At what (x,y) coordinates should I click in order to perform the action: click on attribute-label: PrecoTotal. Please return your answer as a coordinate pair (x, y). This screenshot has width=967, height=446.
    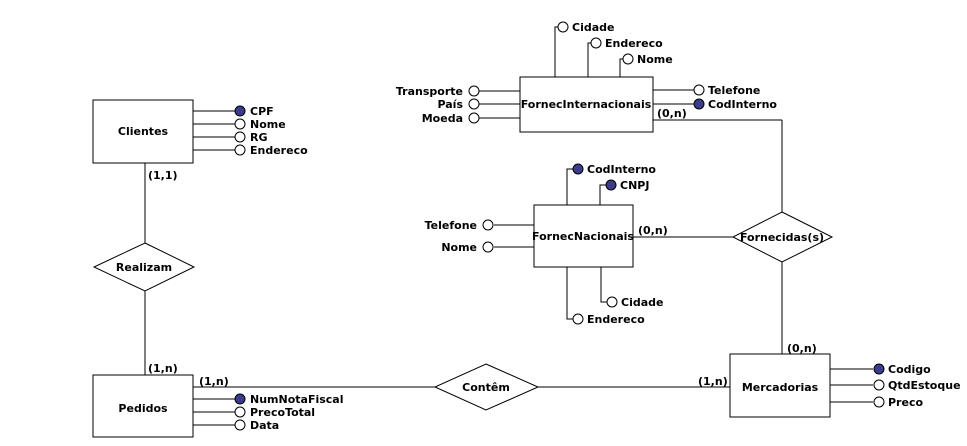
    Looking at the image, I should click on (282, 412).